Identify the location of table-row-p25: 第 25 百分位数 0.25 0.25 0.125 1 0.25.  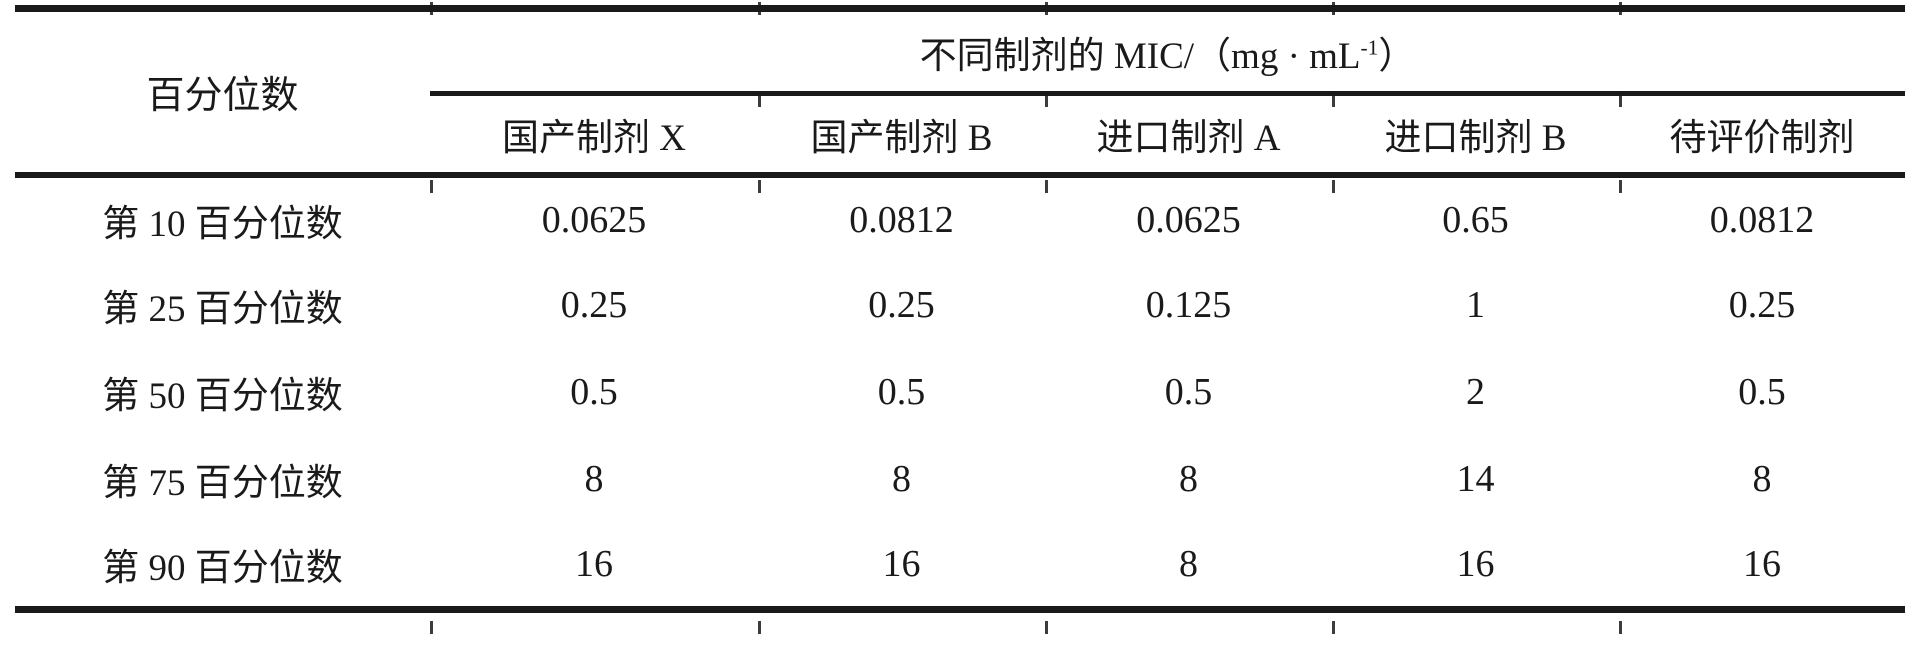
(960, 305).